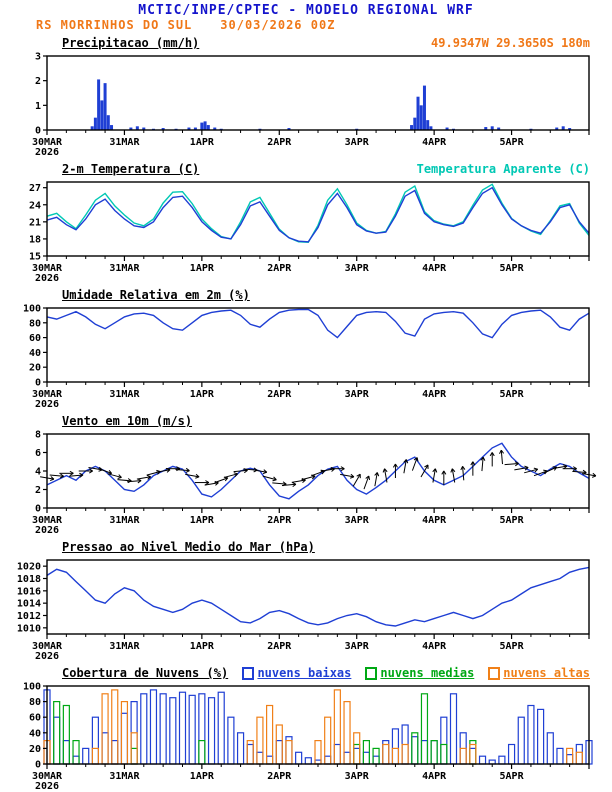 This screenshot has width=612, height=792. What do you see at coordinates (29, 616) in the screenshot?
I see `svg-text: 1012` at bounding box center [29, 616].